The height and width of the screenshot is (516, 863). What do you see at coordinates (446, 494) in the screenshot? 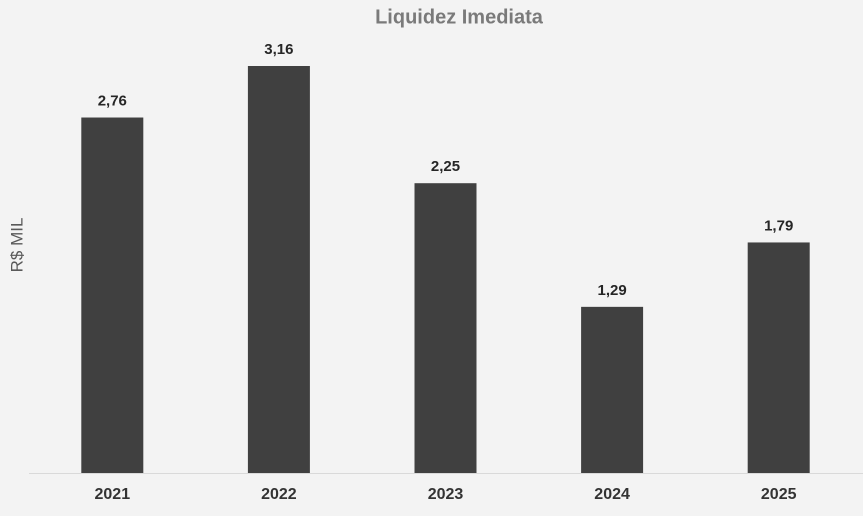
I see `x-tick-label: 2023` at bounding box center [446, 494].